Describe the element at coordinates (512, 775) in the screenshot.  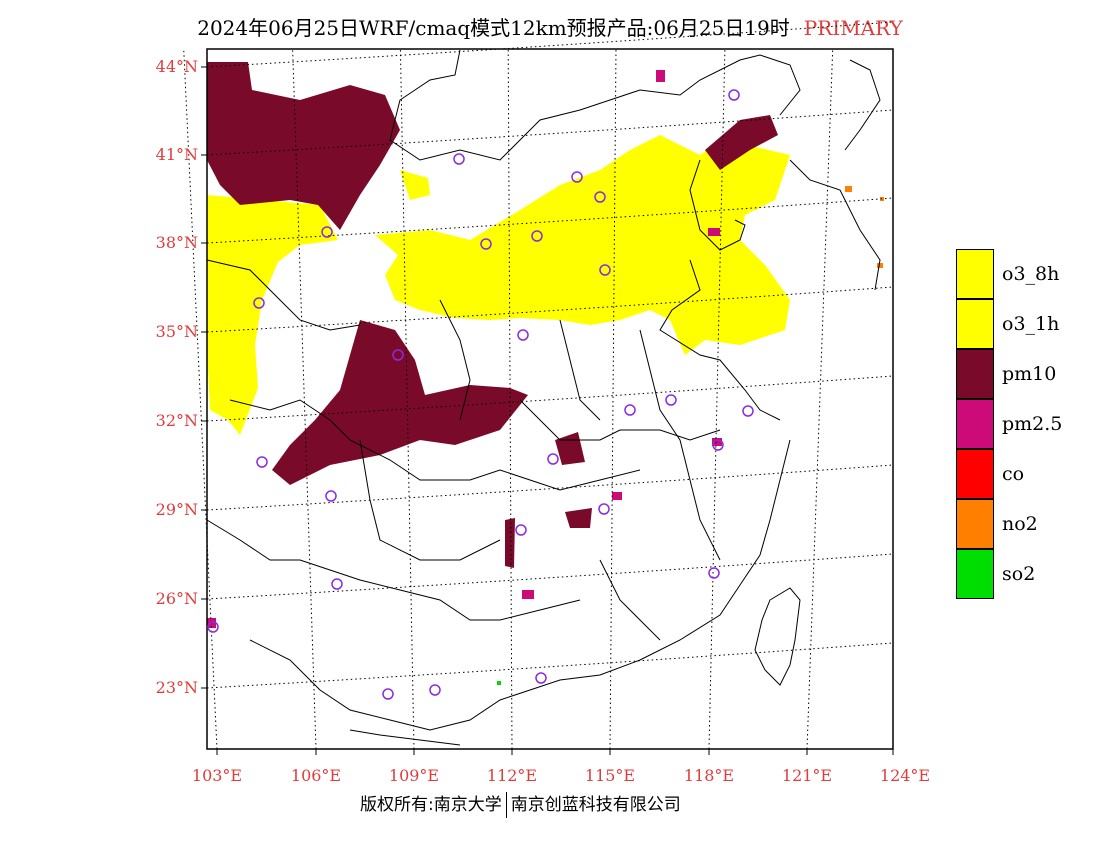
I see `lon-tick-label: 112°E` at that location.